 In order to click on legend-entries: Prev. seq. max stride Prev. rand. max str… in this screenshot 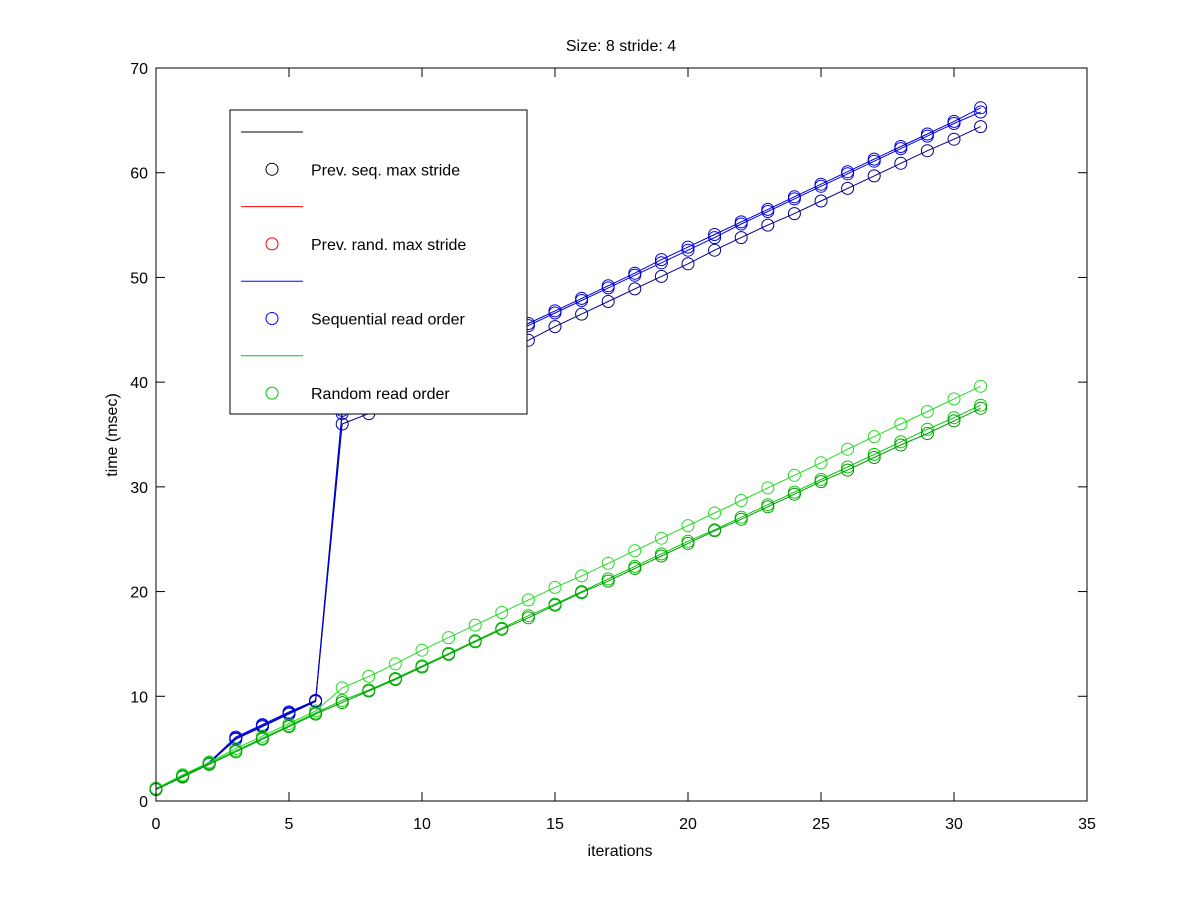, I will do `click(353, 267)`.